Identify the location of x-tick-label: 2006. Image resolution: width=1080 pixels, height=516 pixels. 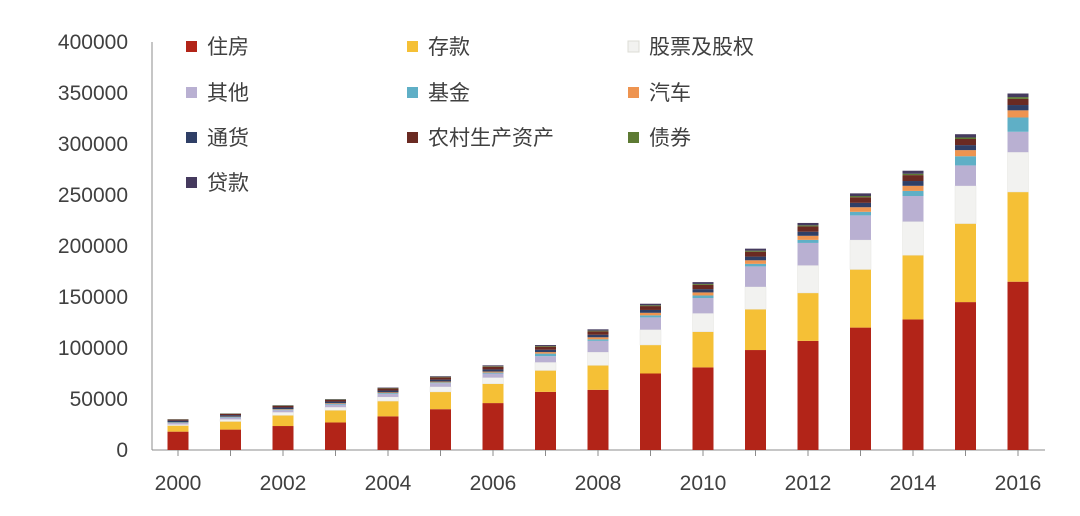
(493, 483).